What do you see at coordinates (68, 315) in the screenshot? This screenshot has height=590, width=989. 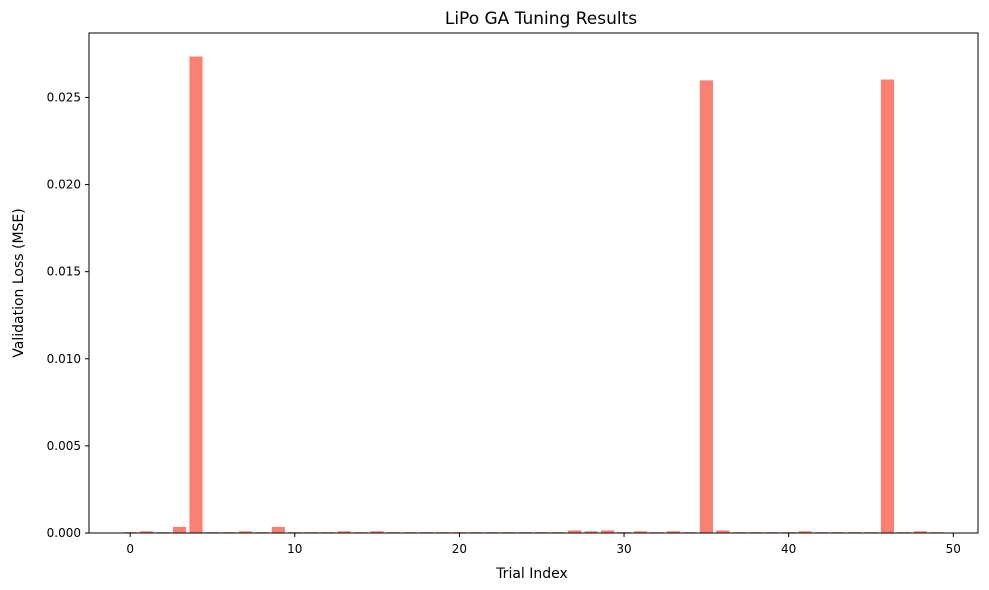 I see `y-axis-ticks: 0.000 0.005 0.010 0.015 0.020 0.025` at bounding box center [68, 315].